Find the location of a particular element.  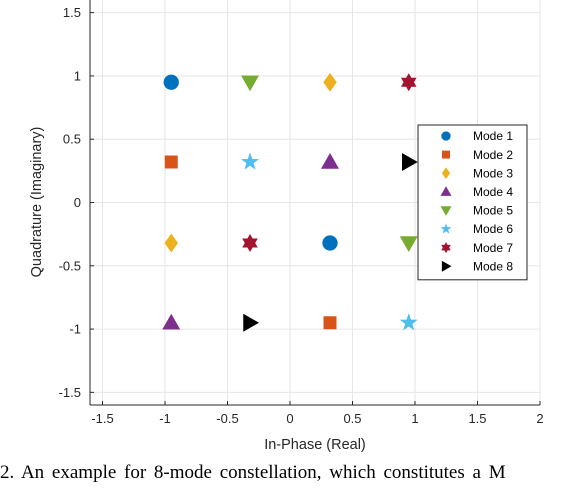

x-tick-label: -0.5 is located at coordinates (227, 418).